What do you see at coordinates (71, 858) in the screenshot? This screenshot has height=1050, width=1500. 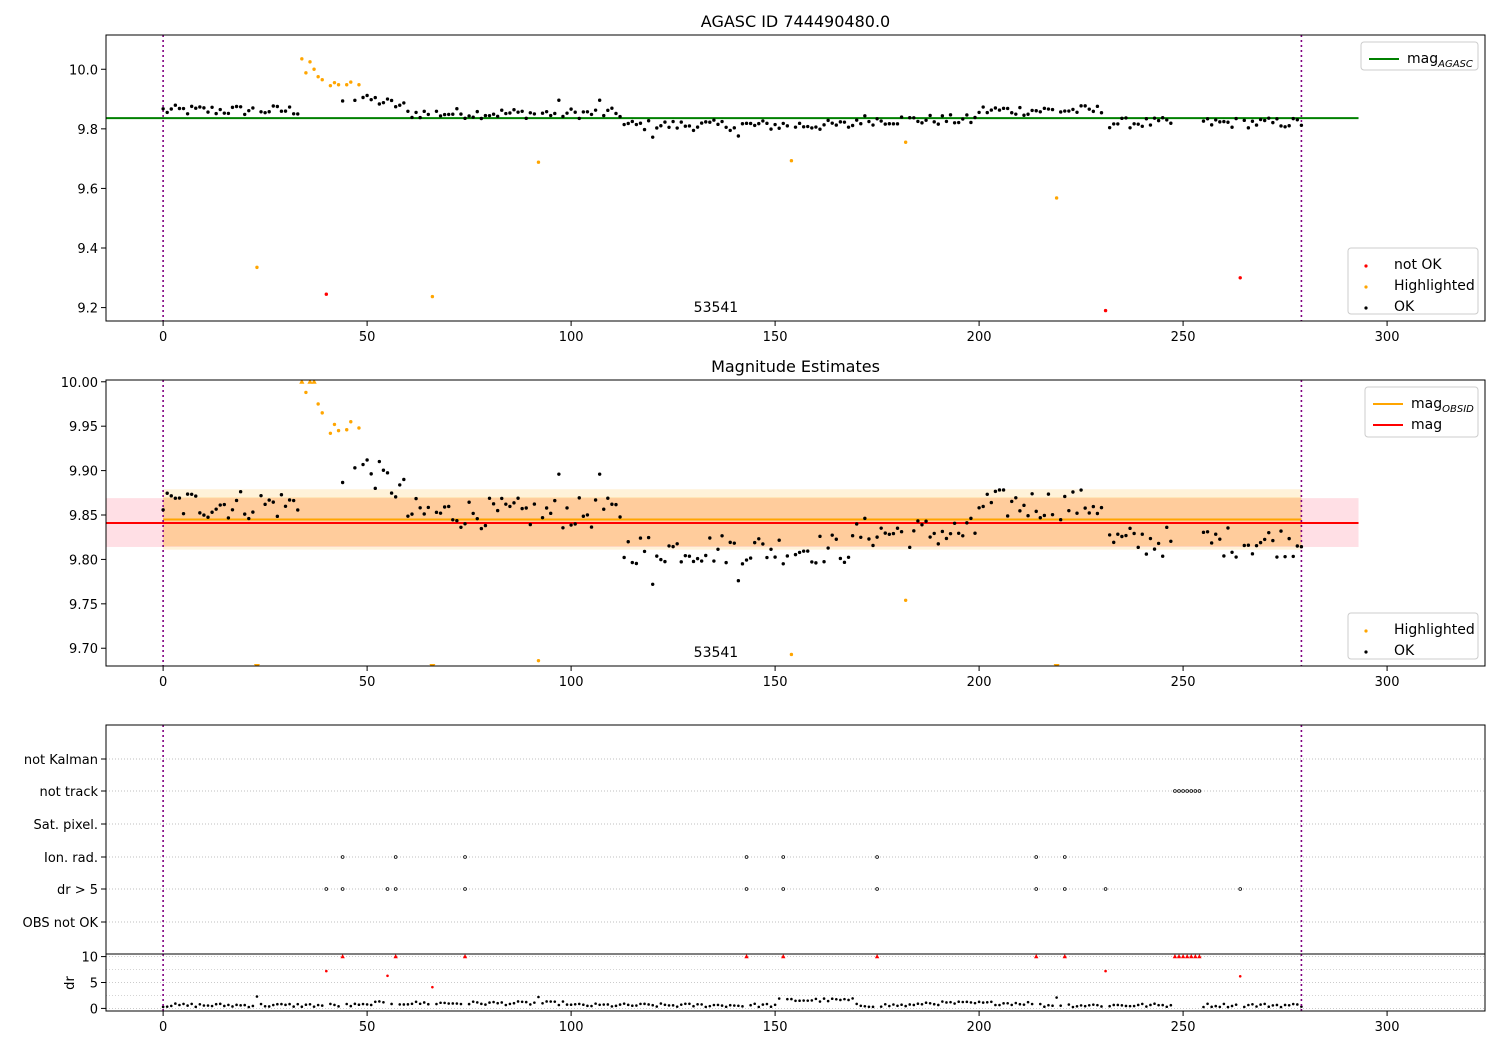 I see `flag-row-label: Ion. rad.` at bounding box center [71, 858].